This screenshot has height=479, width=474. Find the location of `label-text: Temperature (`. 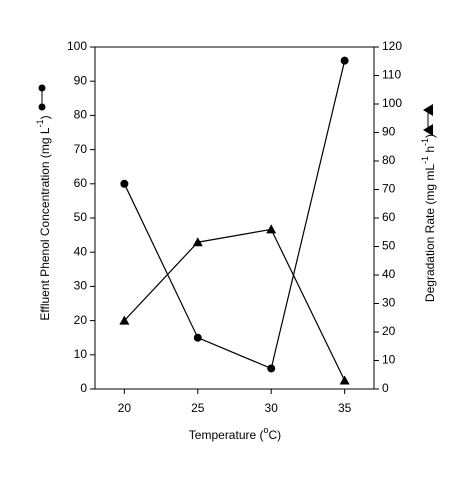

label-text: Temperature ( is located at coordinates (226, 435).